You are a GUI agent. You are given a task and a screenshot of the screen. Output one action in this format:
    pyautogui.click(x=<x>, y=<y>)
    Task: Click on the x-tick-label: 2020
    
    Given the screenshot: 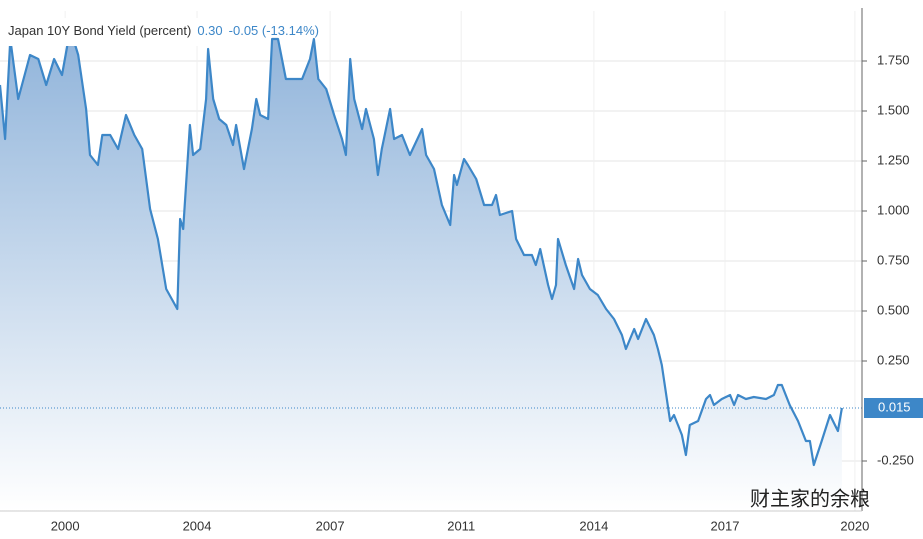 What is the action you would take?
    pyautogui.click(x=854, y=525)
    